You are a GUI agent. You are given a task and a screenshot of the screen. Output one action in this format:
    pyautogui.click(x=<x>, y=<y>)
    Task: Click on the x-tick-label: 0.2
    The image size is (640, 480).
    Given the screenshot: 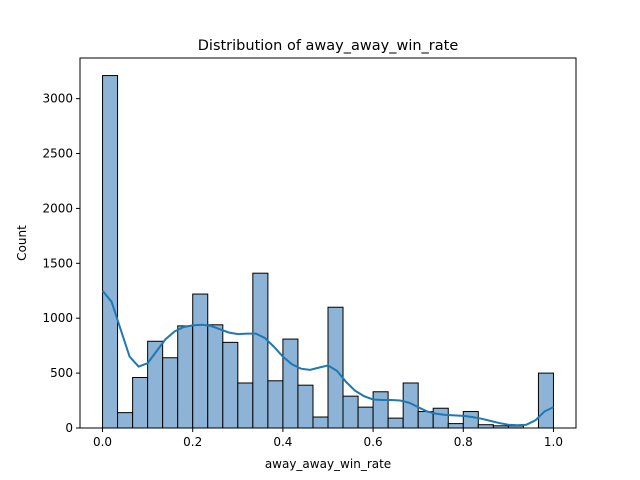 What is the action you would take?
    pyautogui.click(x=192, y=442)
    